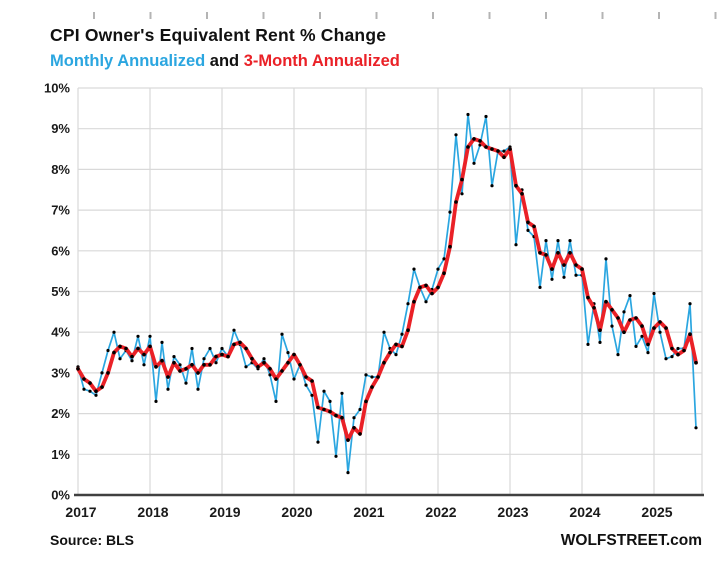  Describe the element at coordinates (60, 250) in the screenshot. I see `svg-text: 6%` at that location.